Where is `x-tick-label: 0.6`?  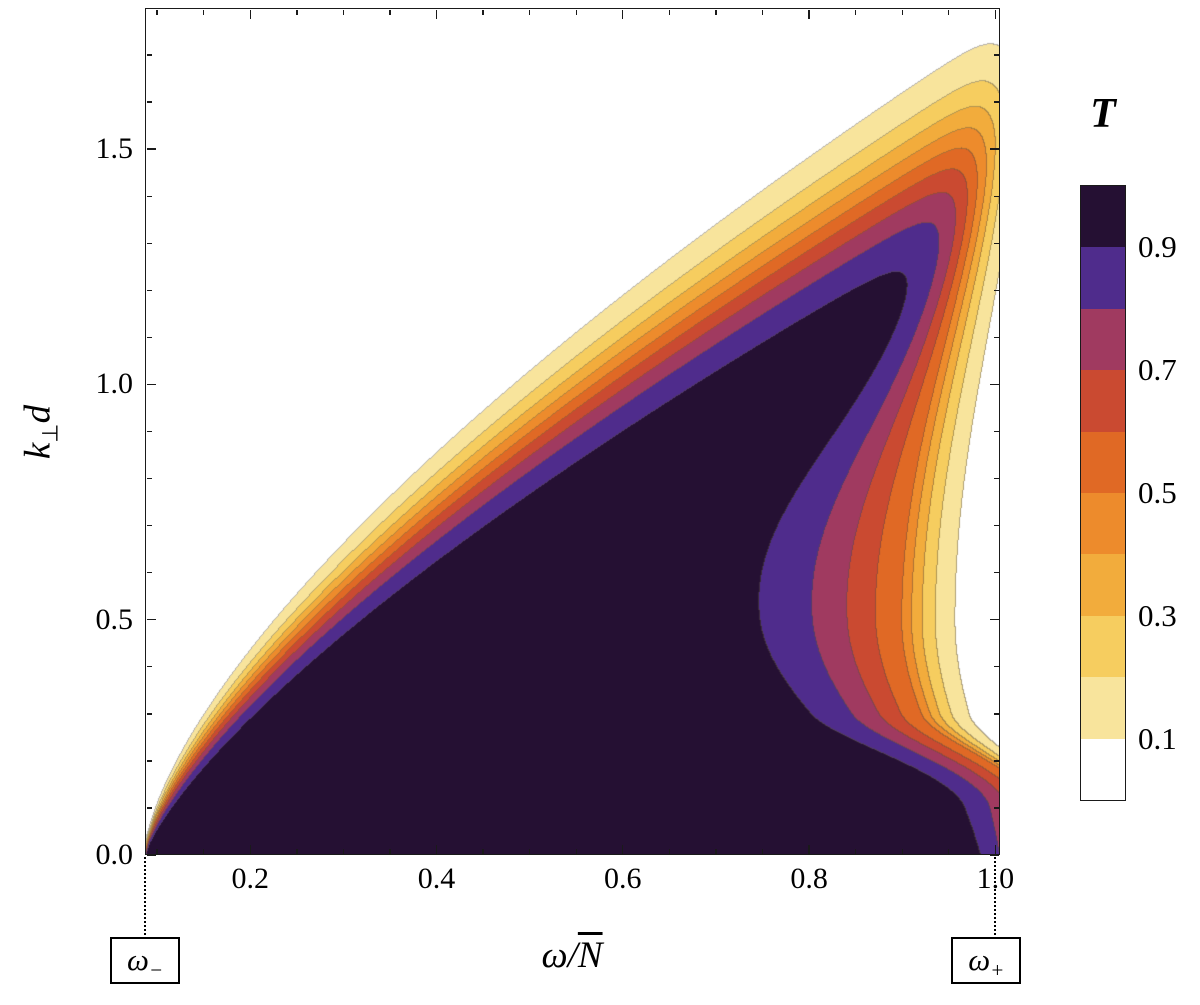
x-tick-label: 0.6 is located at coordinates (623, 878).